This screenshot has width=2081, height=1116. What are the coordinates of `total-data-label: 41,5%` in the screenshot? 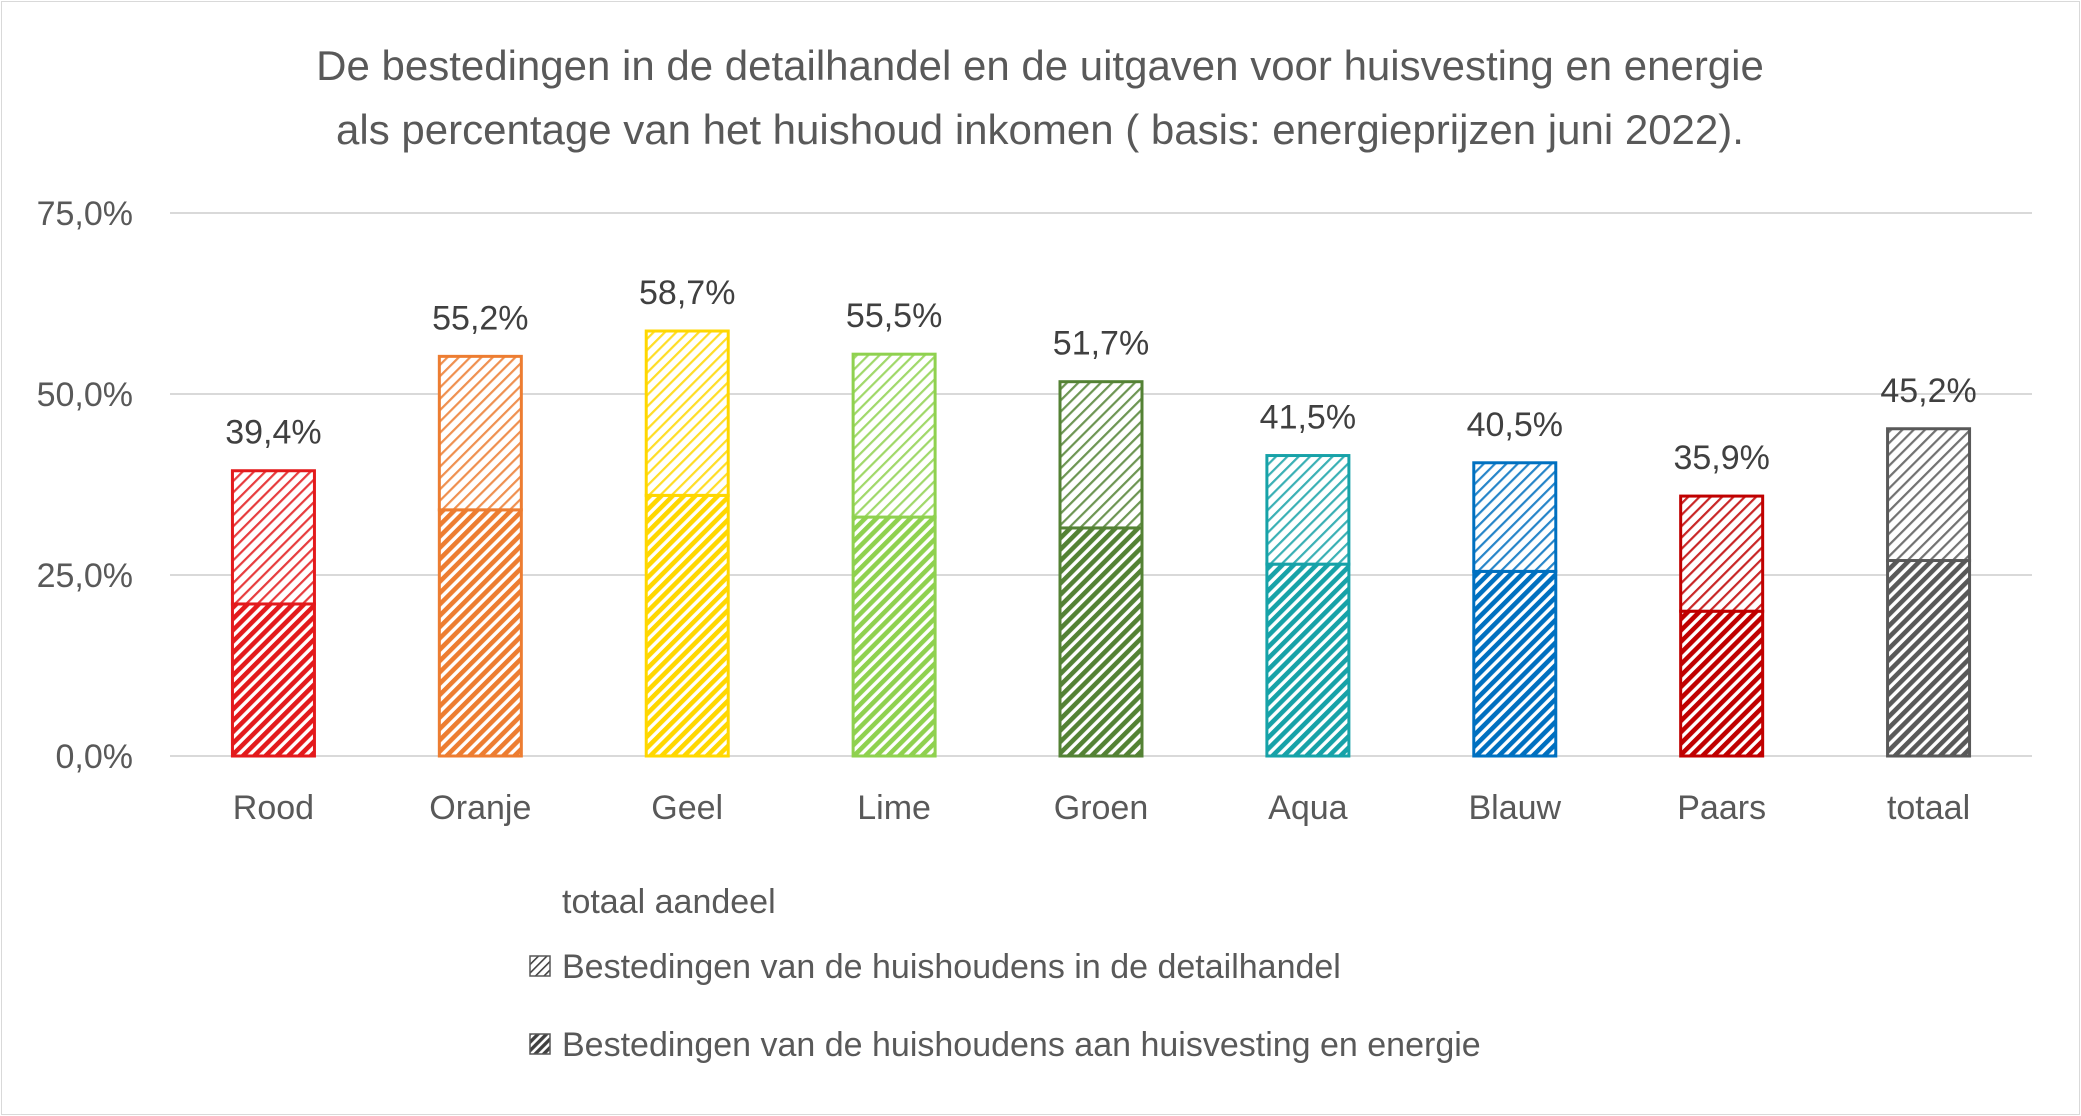 It's located at (1308, 418).